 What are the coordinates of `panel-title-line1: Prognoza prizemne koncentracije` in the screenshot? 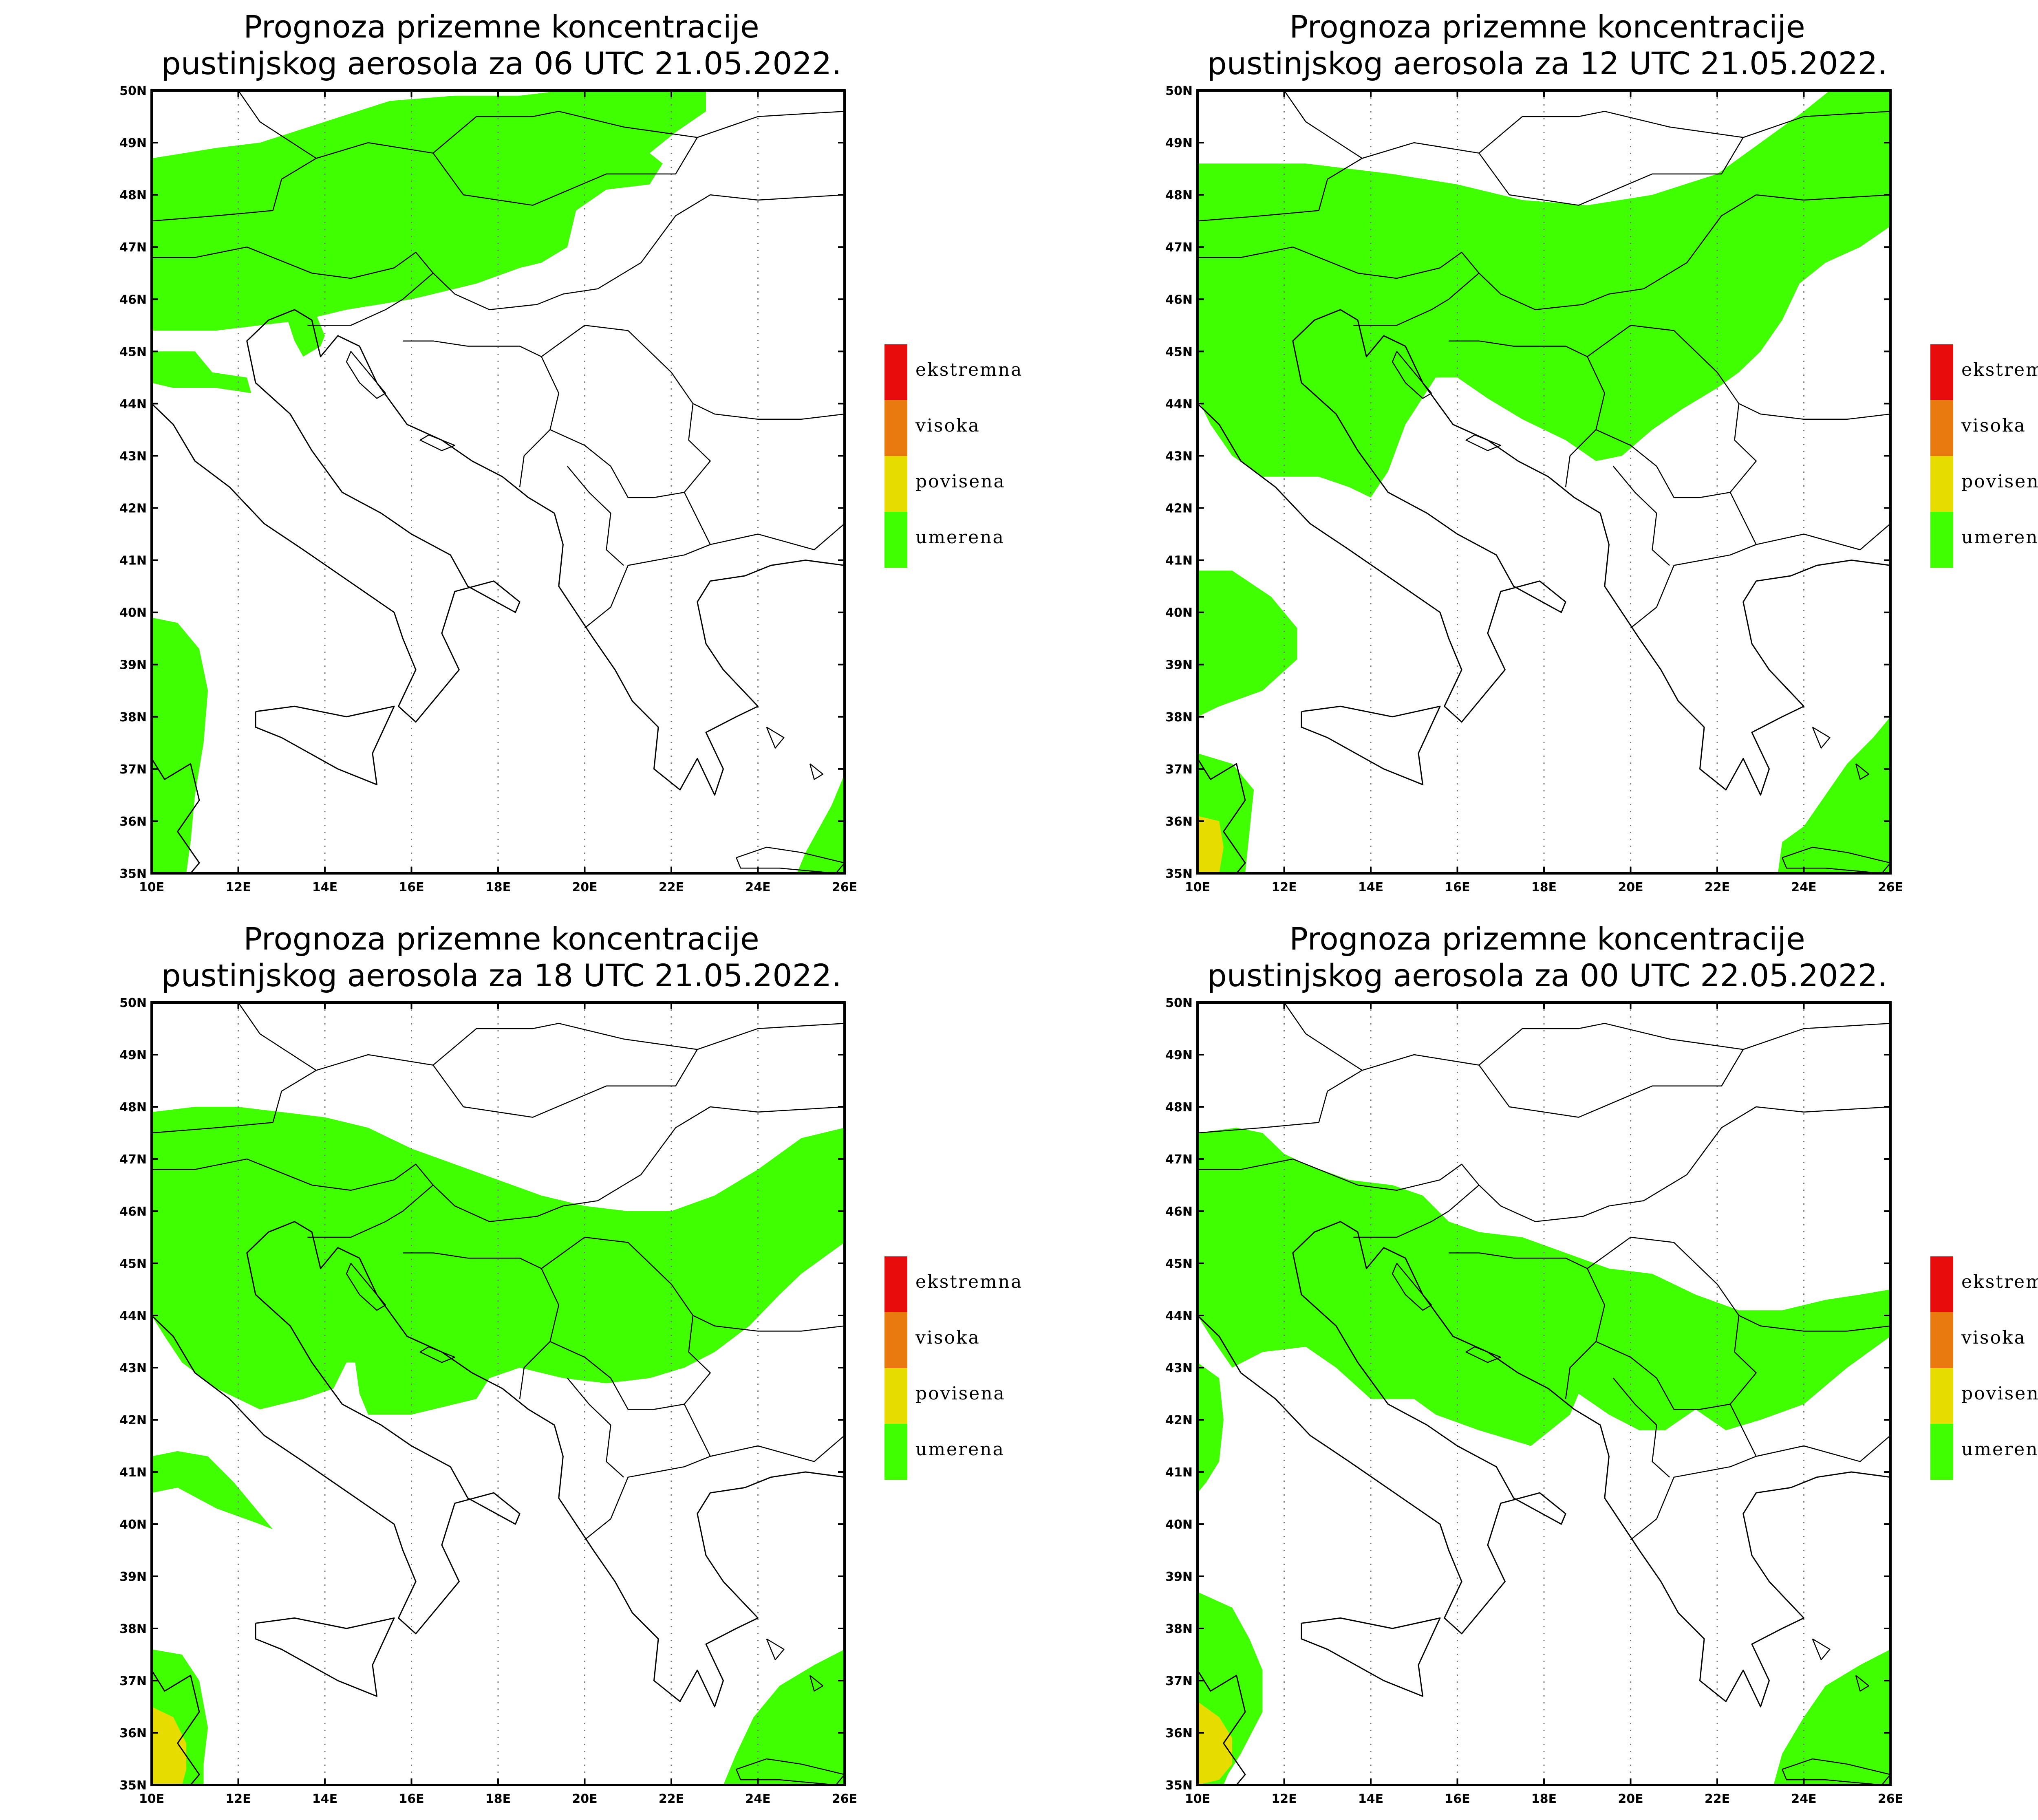 It's located at (1547, 27).